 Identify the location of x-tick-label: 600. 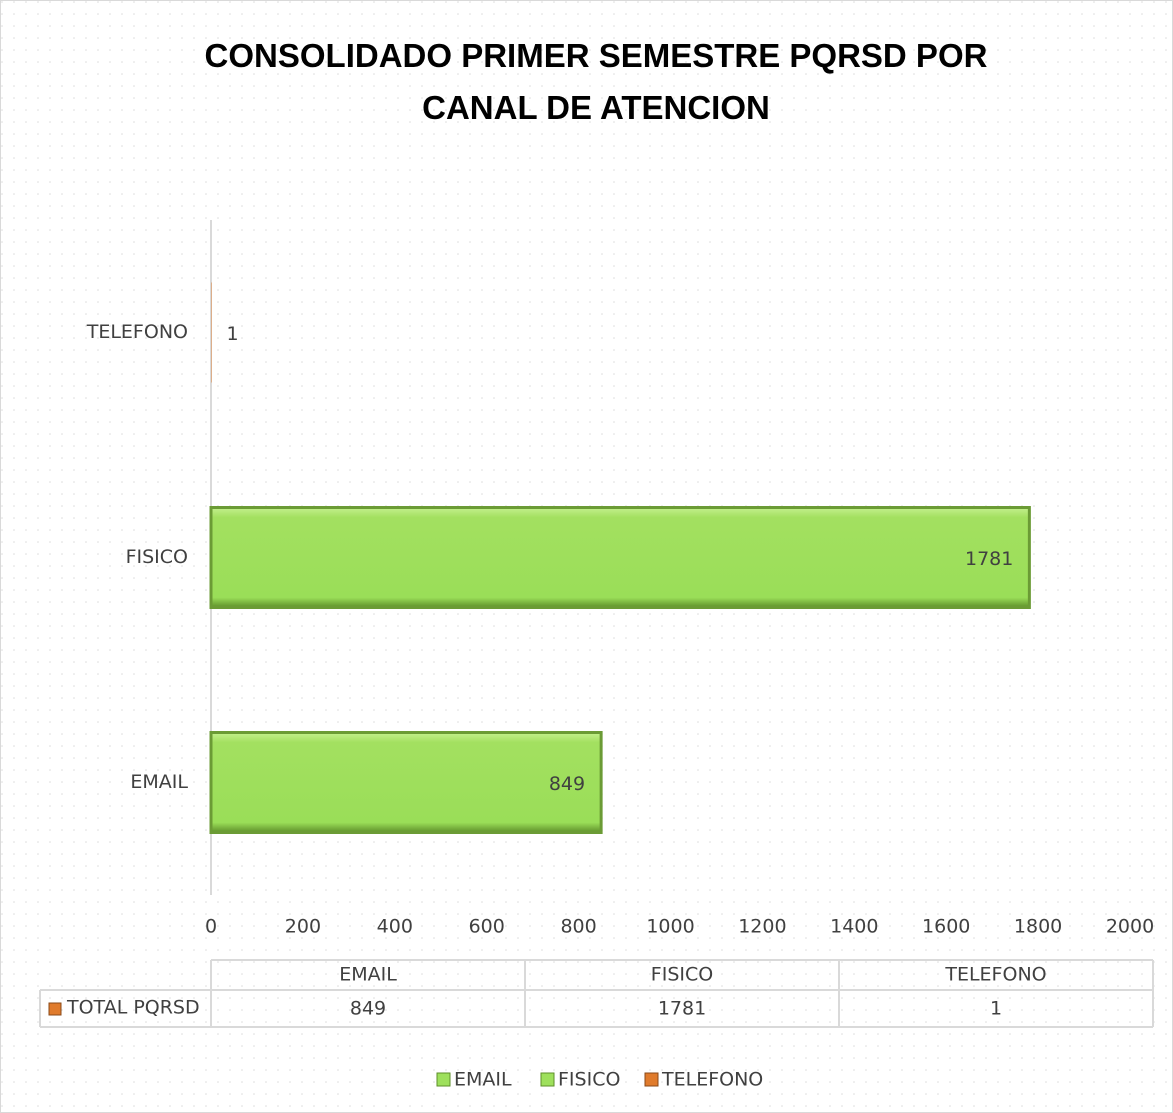
(487, 927).